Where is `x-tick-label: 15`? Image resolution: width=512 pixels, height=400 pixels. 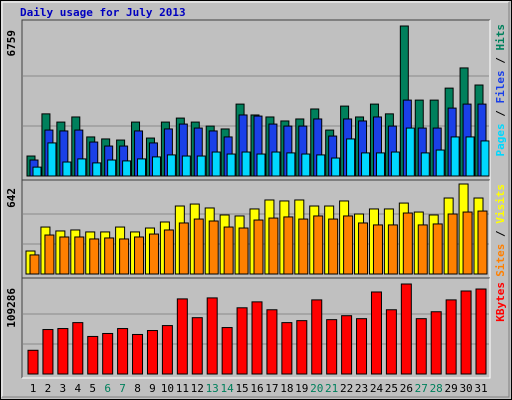 x-tick-label: 15 is located at coordinates (241, 388).